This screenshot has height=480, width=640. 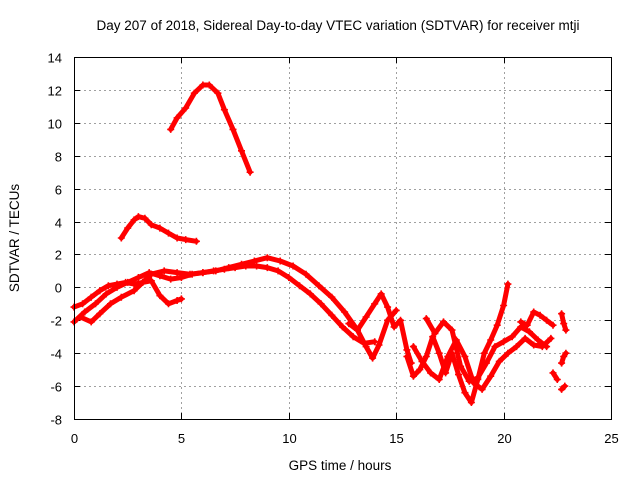 What do you see at coordinates (58, 255) in the screenshot?
I see `y-tick-label: 2` at bounding box center [58, 255].